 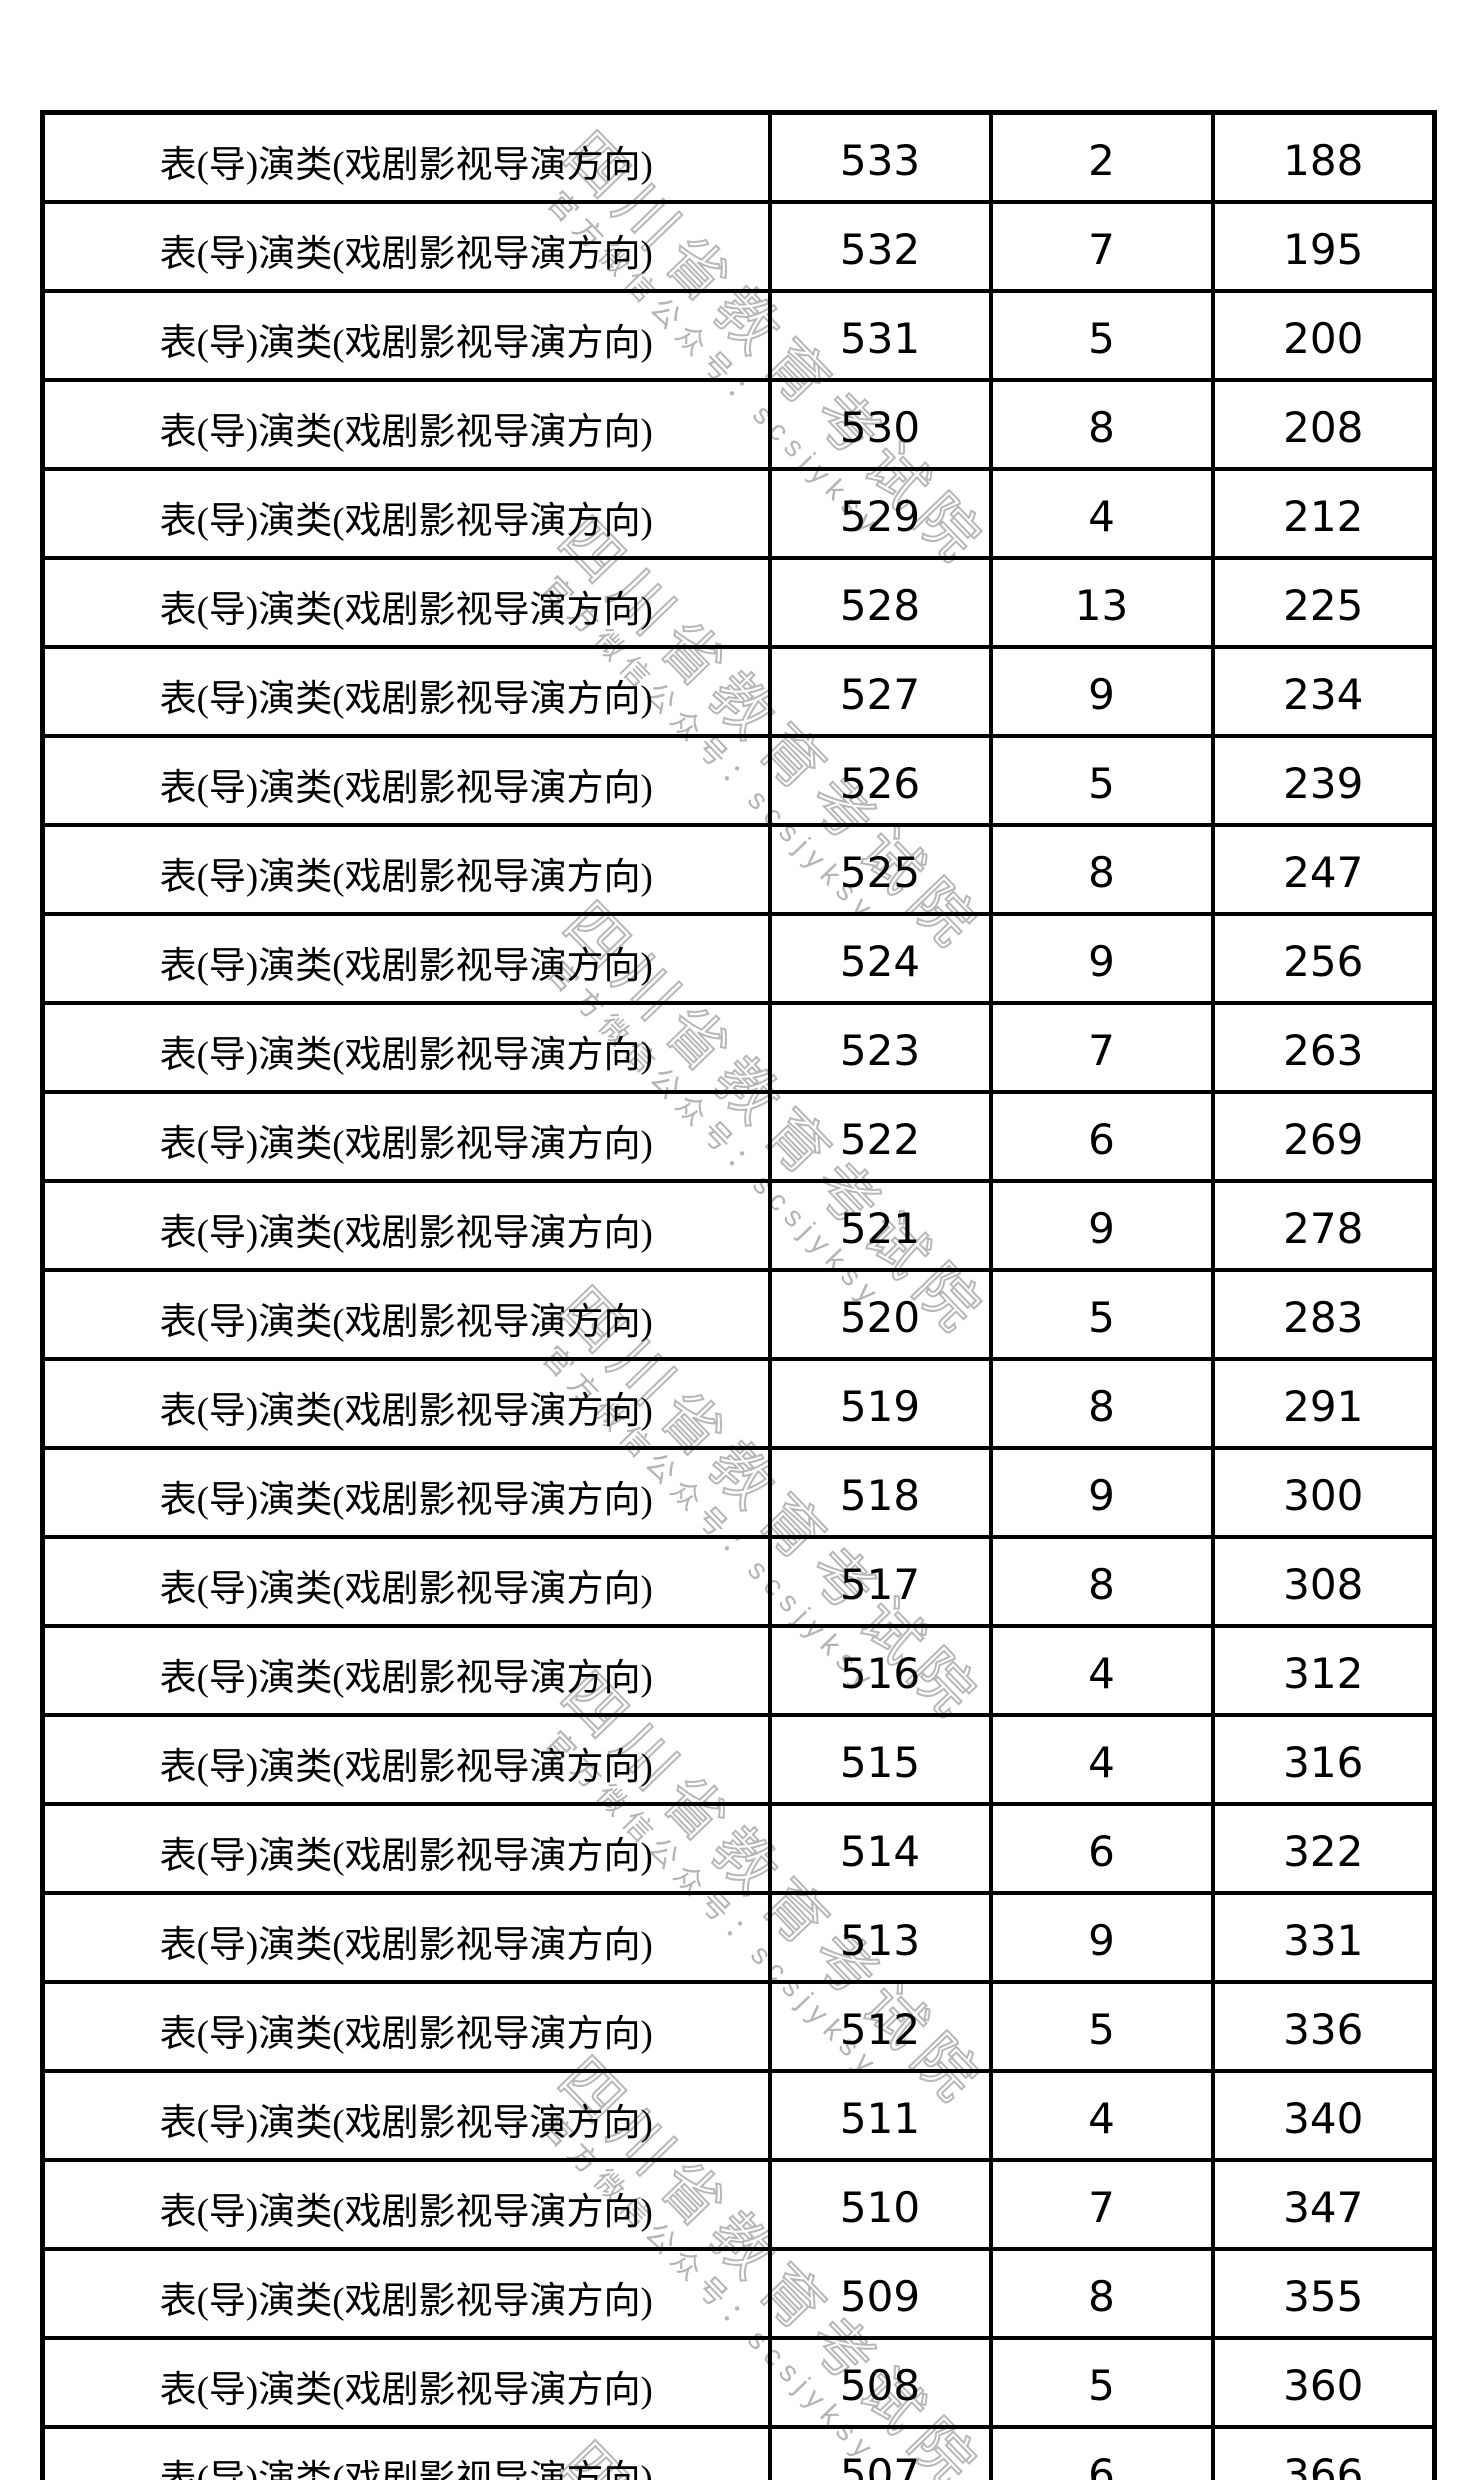 I want to click on cumulative-cell: 316, so click(x=1323, y=1759).